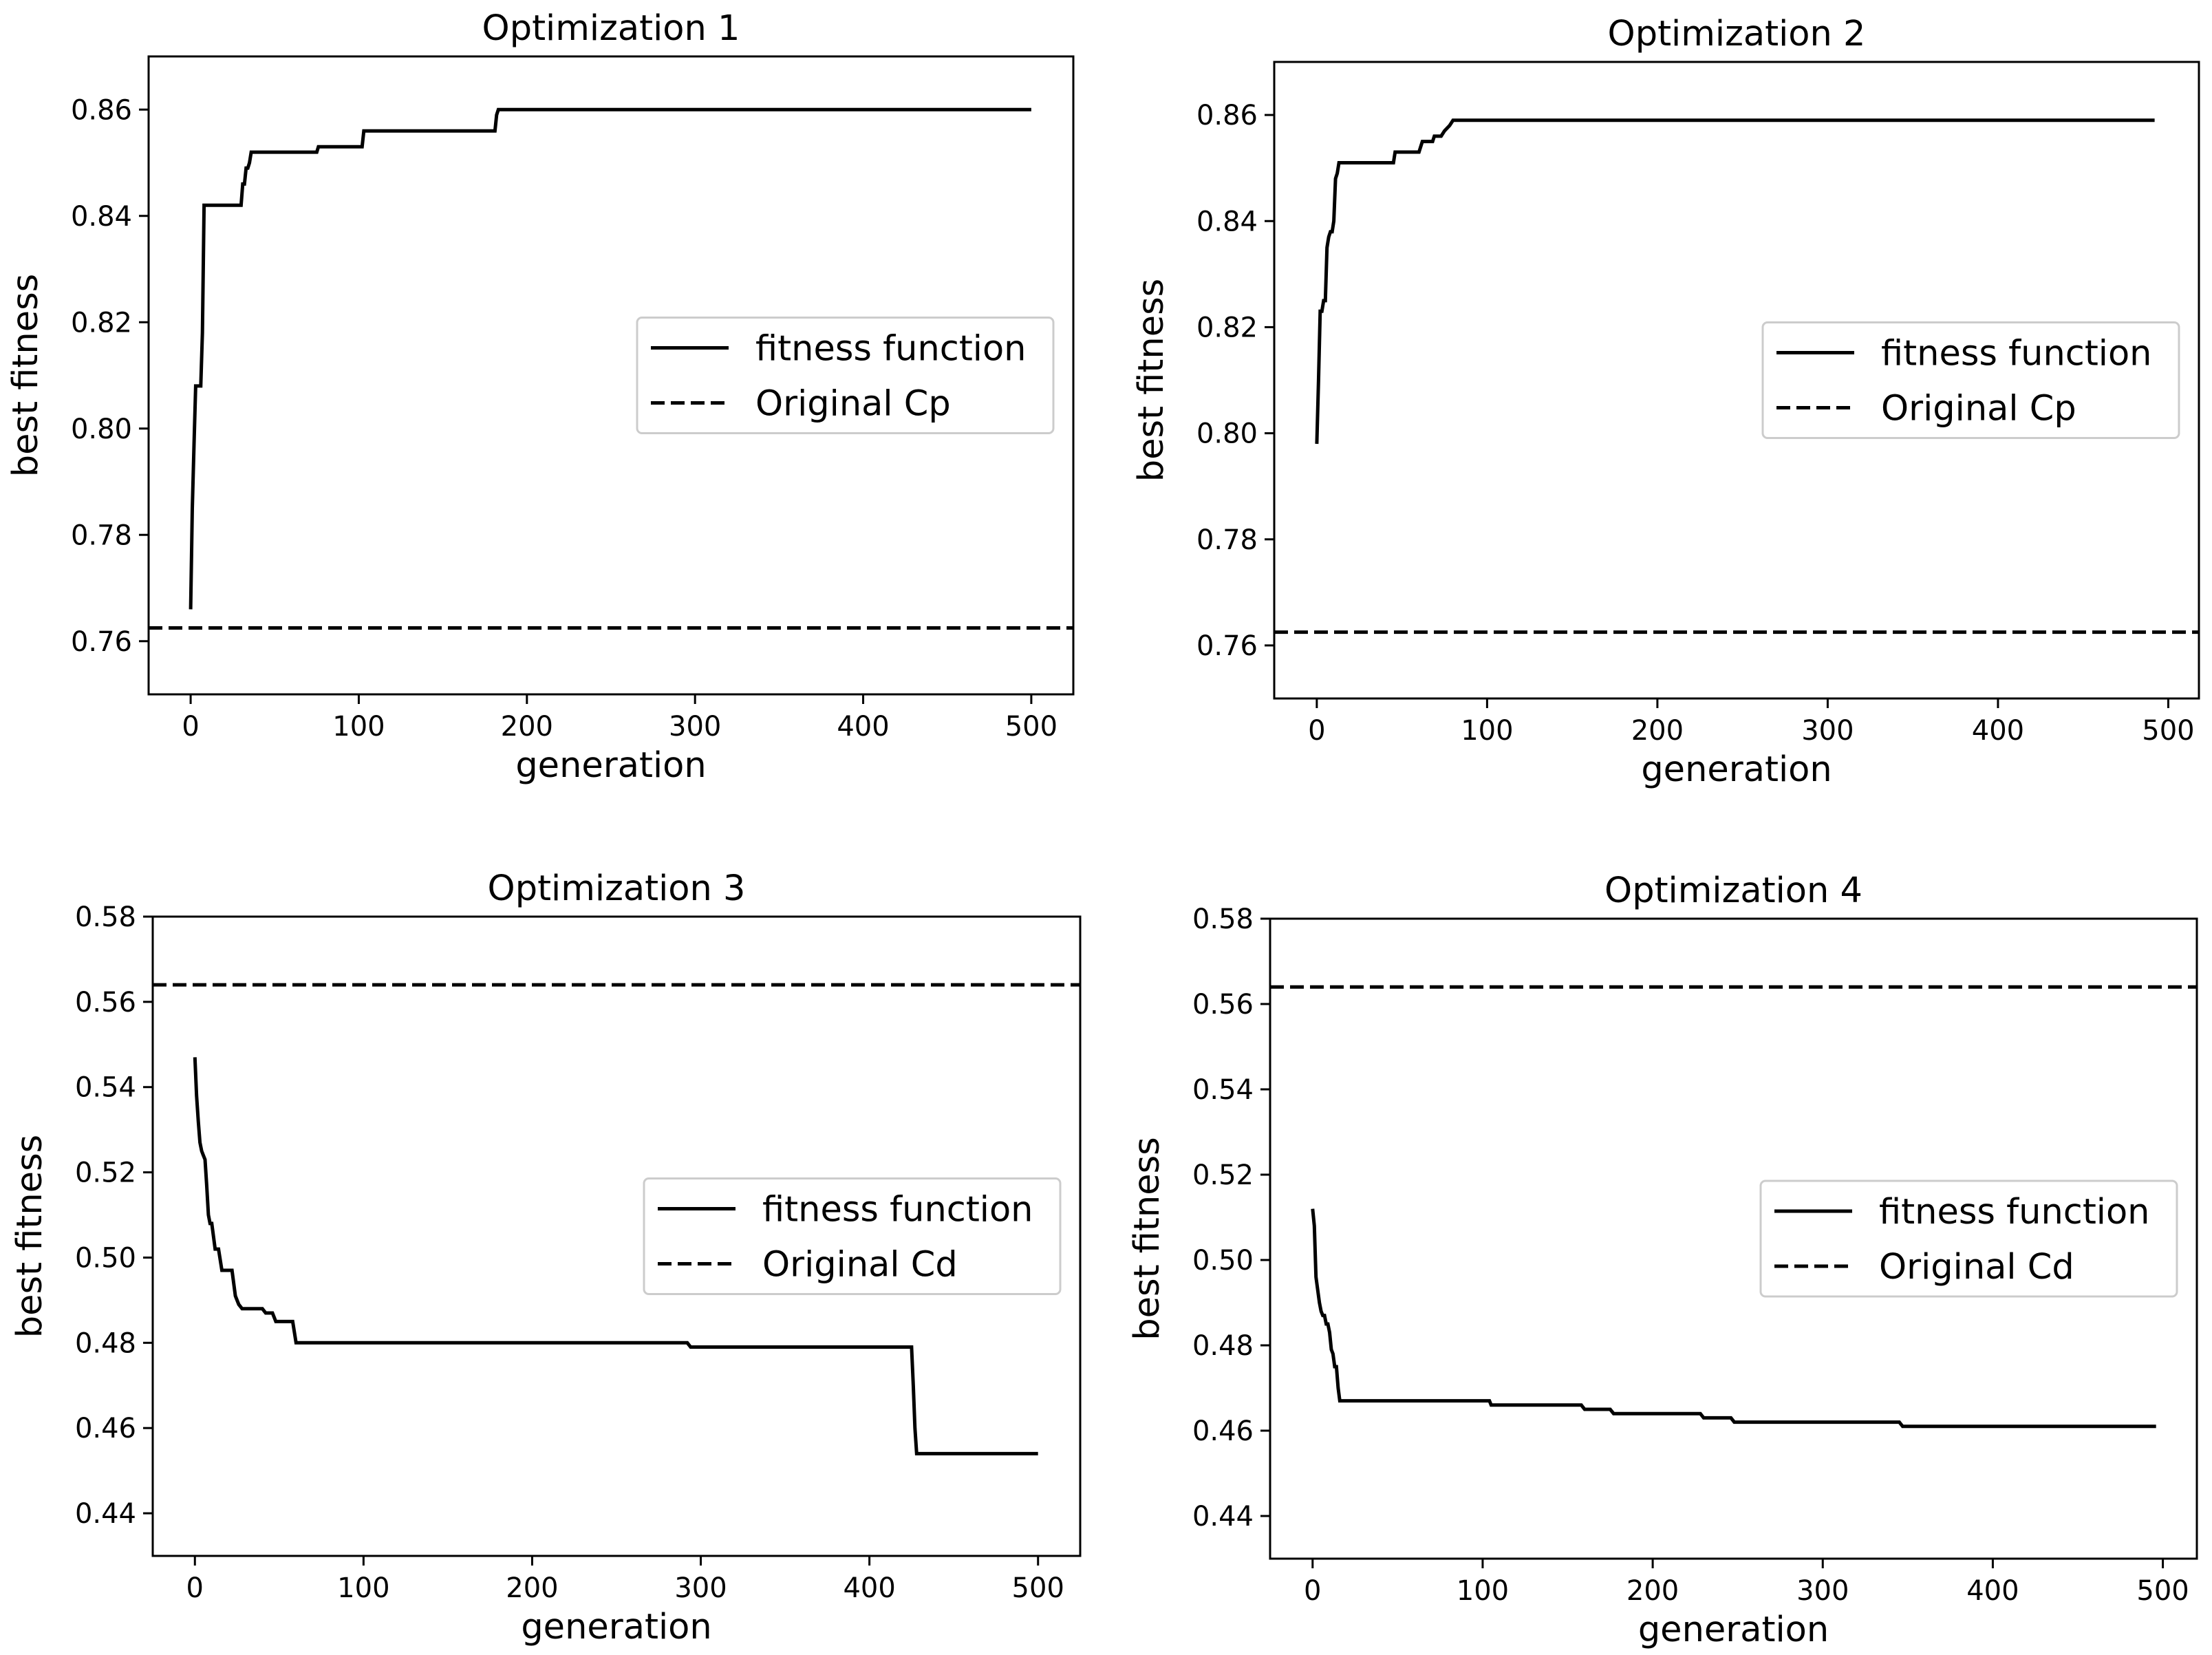 The width and height of the screenshot is (2212, 1655). What do you see at coordinates (1737, 34) in the screenshot?
I see `chart-title: Optimization 2` at bounding box center [1737, 34].